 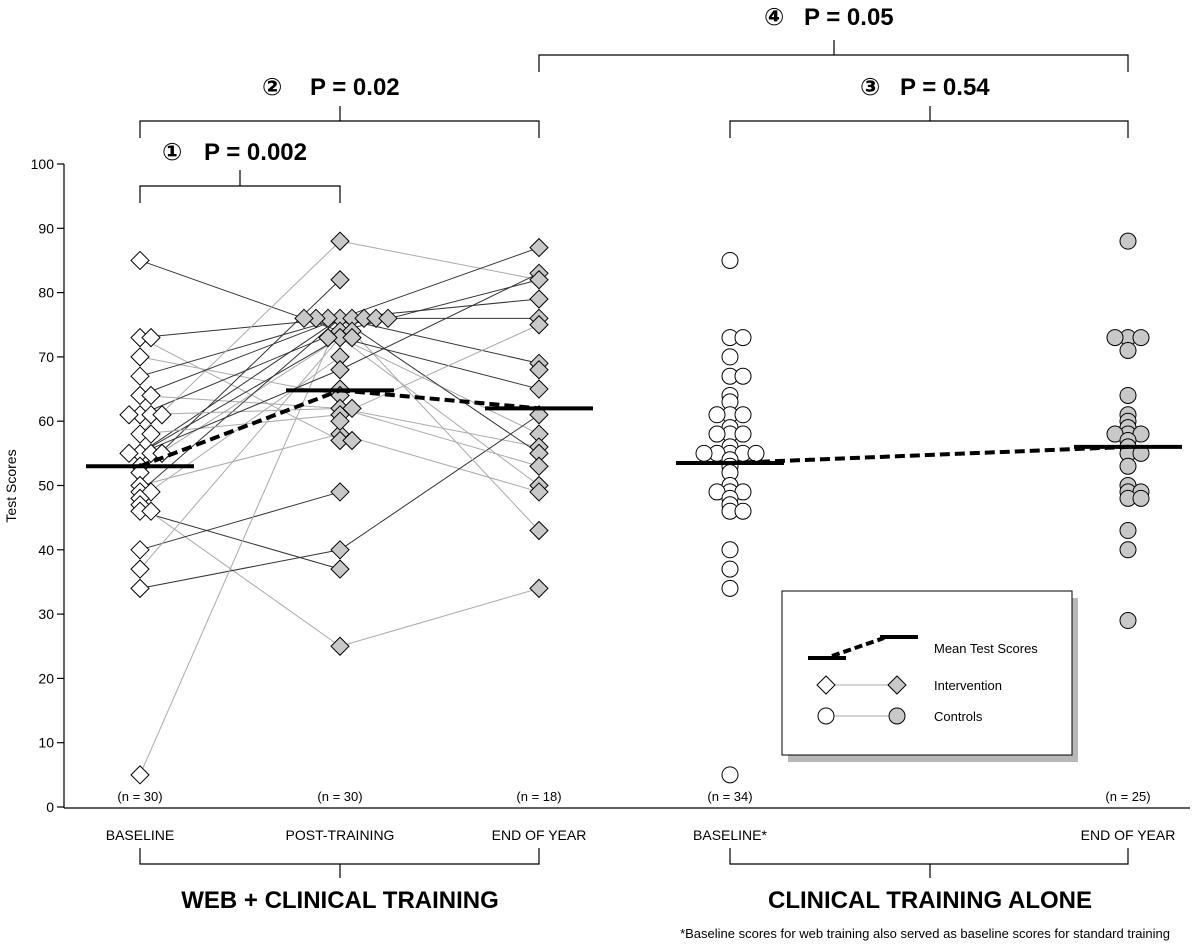 I want to click on comparison-4-number: ④, so click(x=774, y=17).